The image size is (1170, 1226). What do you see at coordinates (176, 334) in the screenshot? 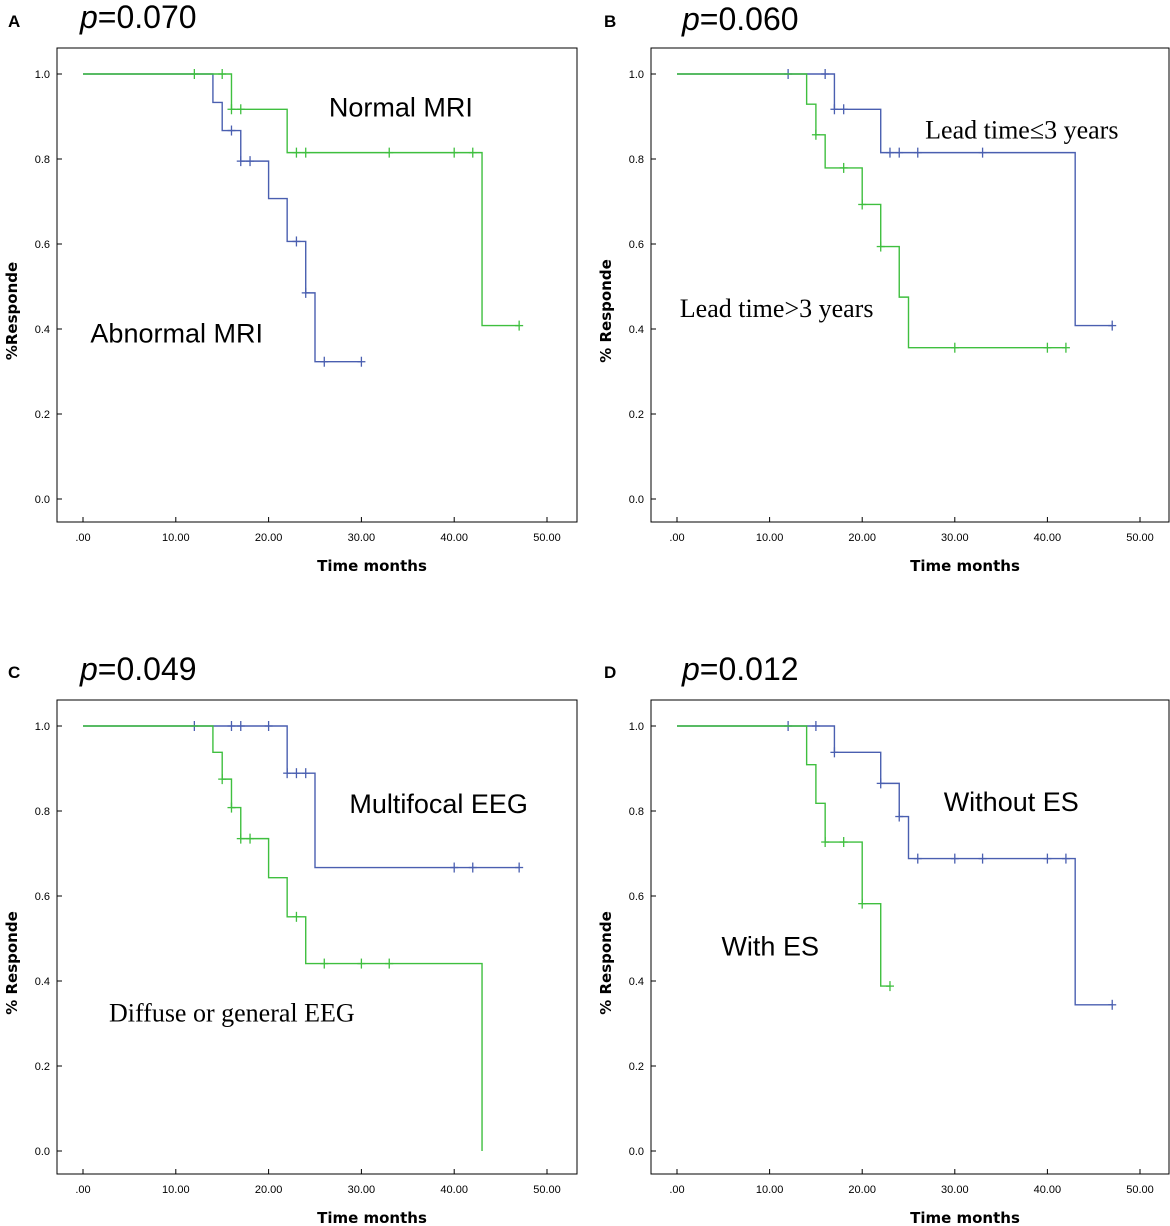
I see `series-annotation: Abnormal MRI` at bounding box center [176, 334].